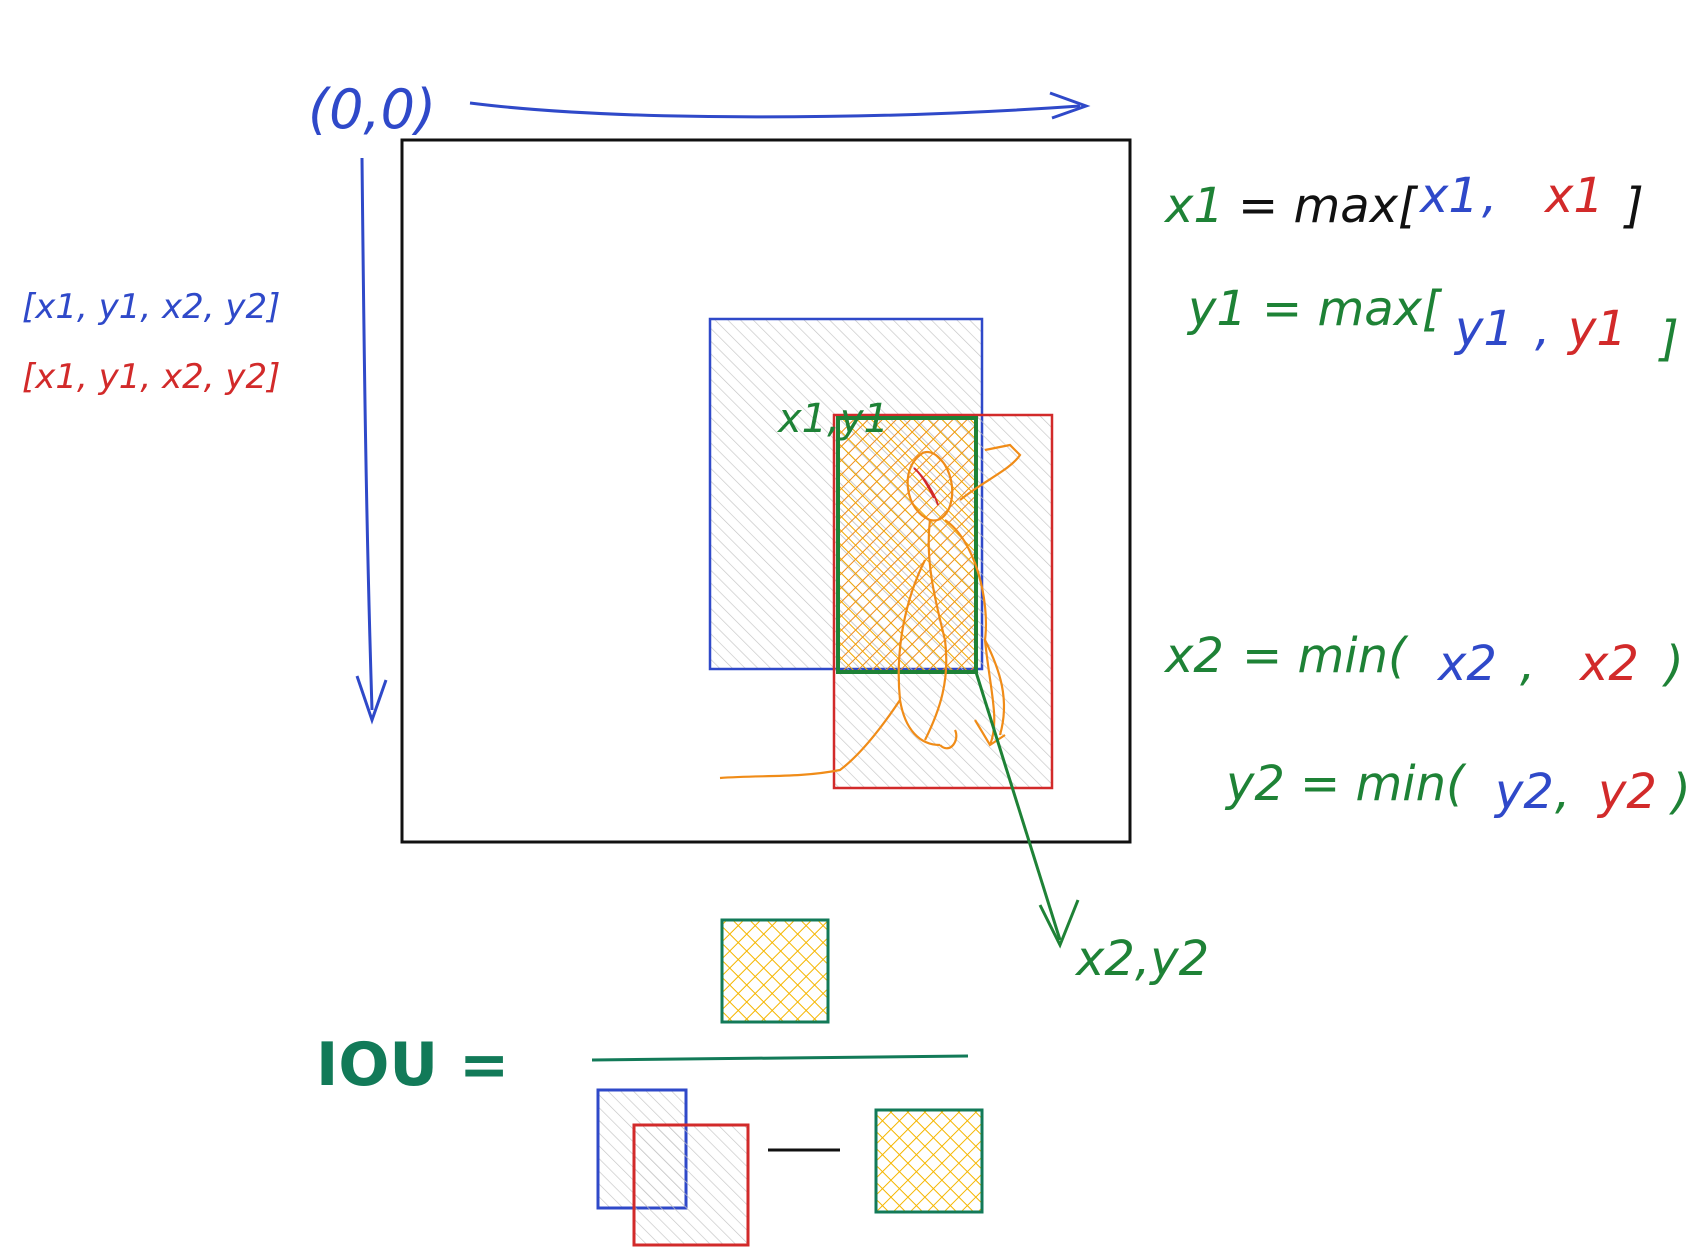 The height and width of the screenshot is (1258, 1702). I want to click on formula-x1-sep: ,, so click(1489, 196).